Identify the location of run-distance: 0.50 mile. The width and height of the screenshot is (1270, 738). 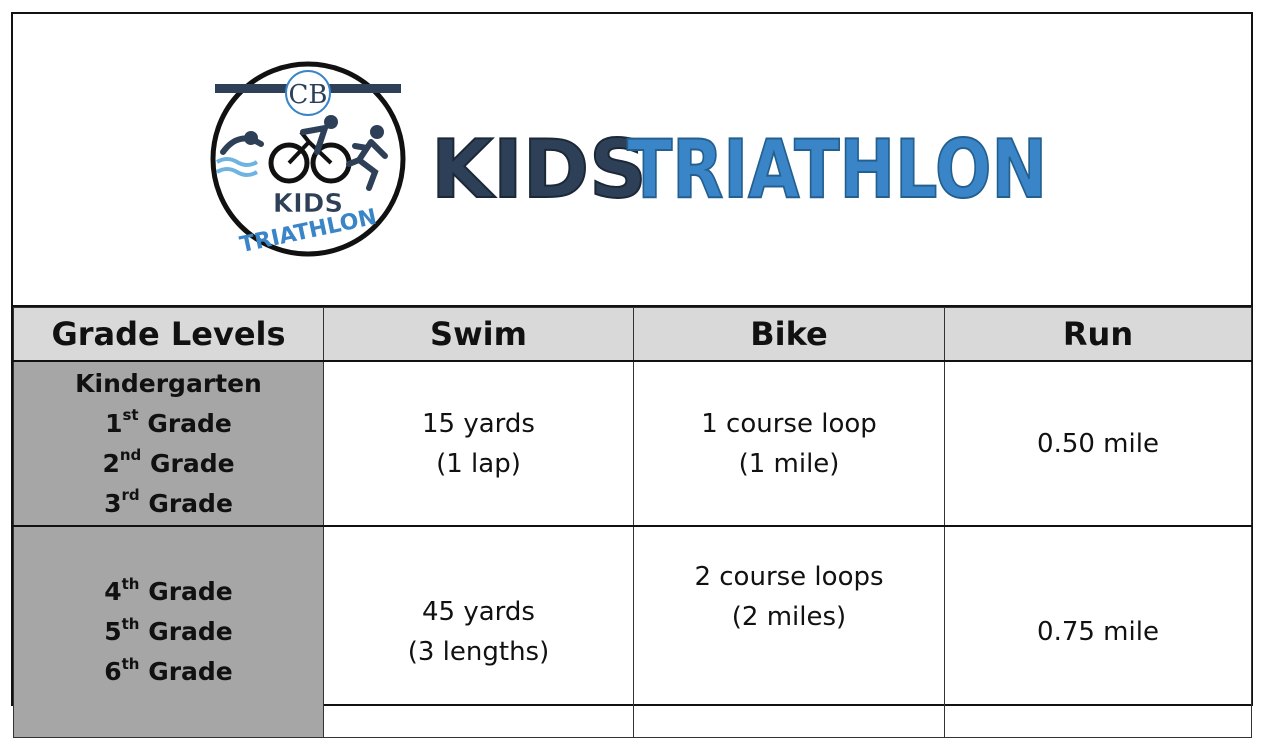
(1098, 443).